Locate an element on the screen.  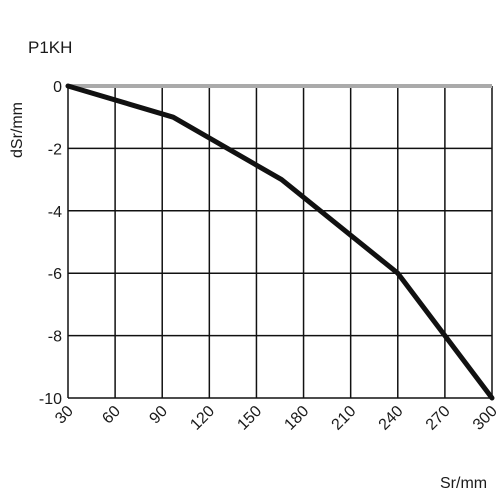
y-tick-label: -10 is located at coordinates (50, 399).